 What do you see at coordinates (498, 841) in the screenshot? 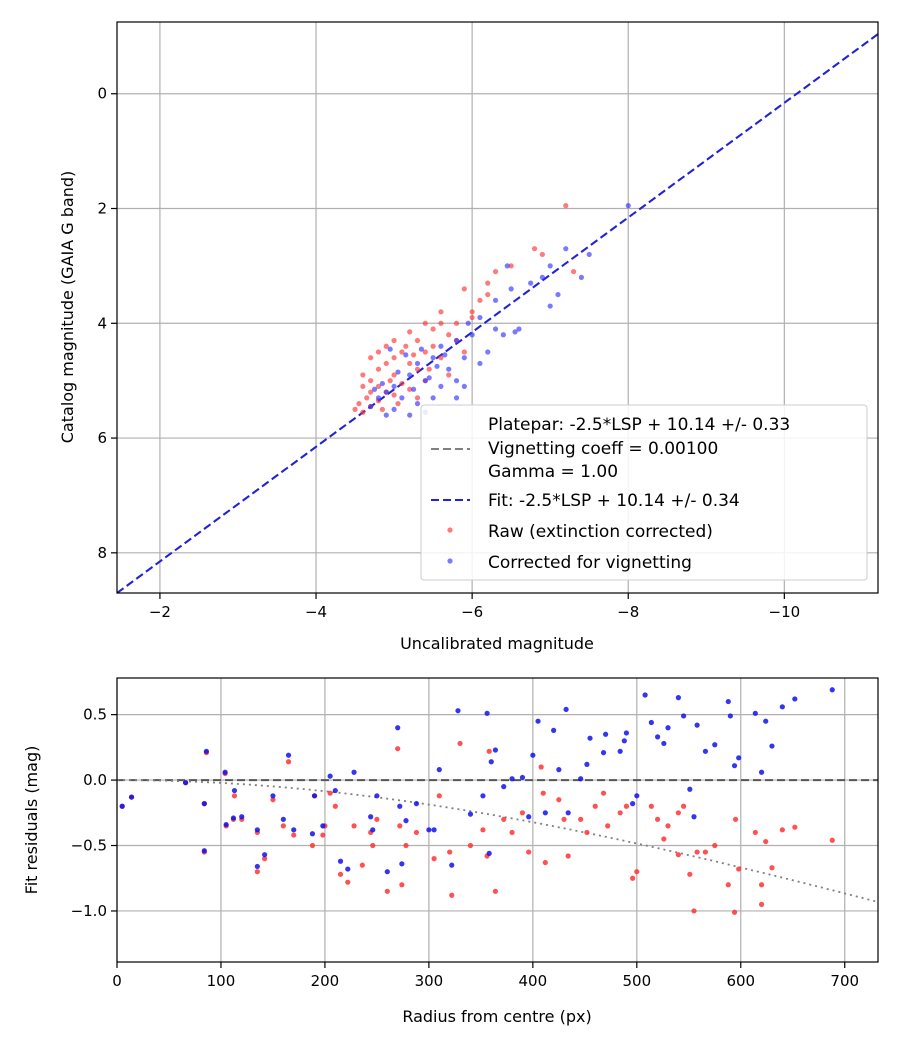
I see `bottom-lines` at bounding box center [498, 841].